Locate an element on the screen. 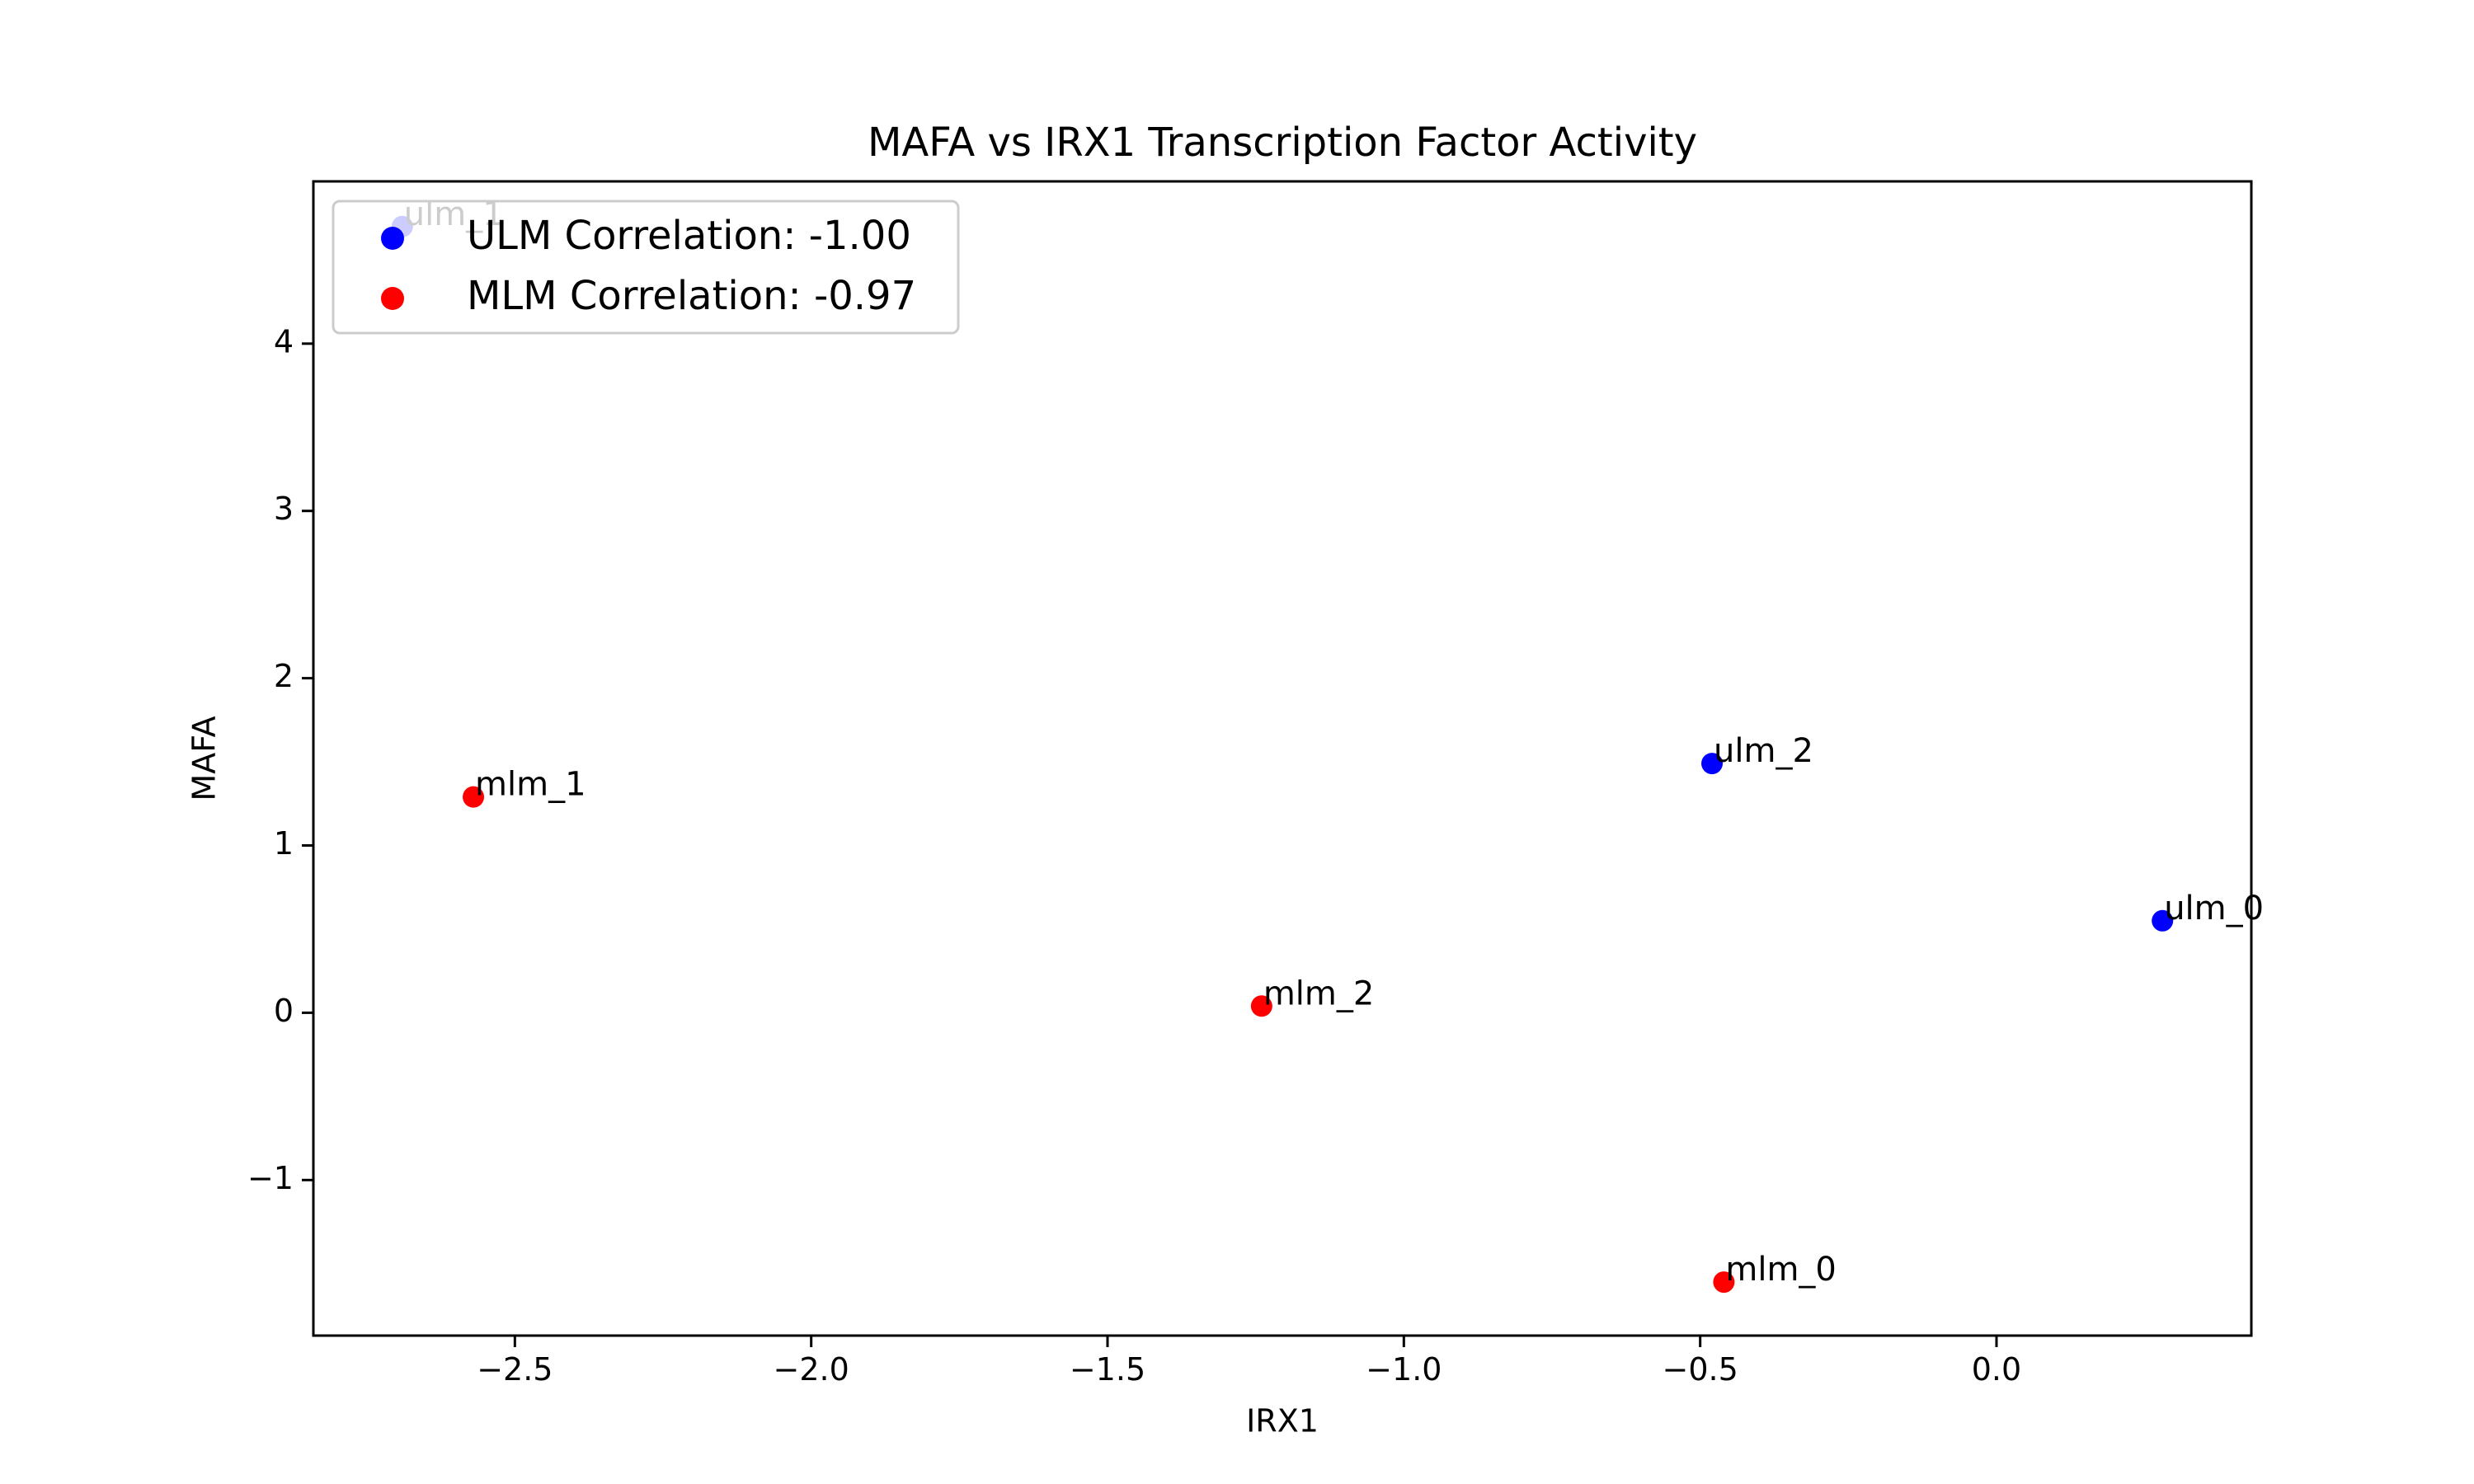  y-tick-label: 2 is located at coordinates (284, 676).